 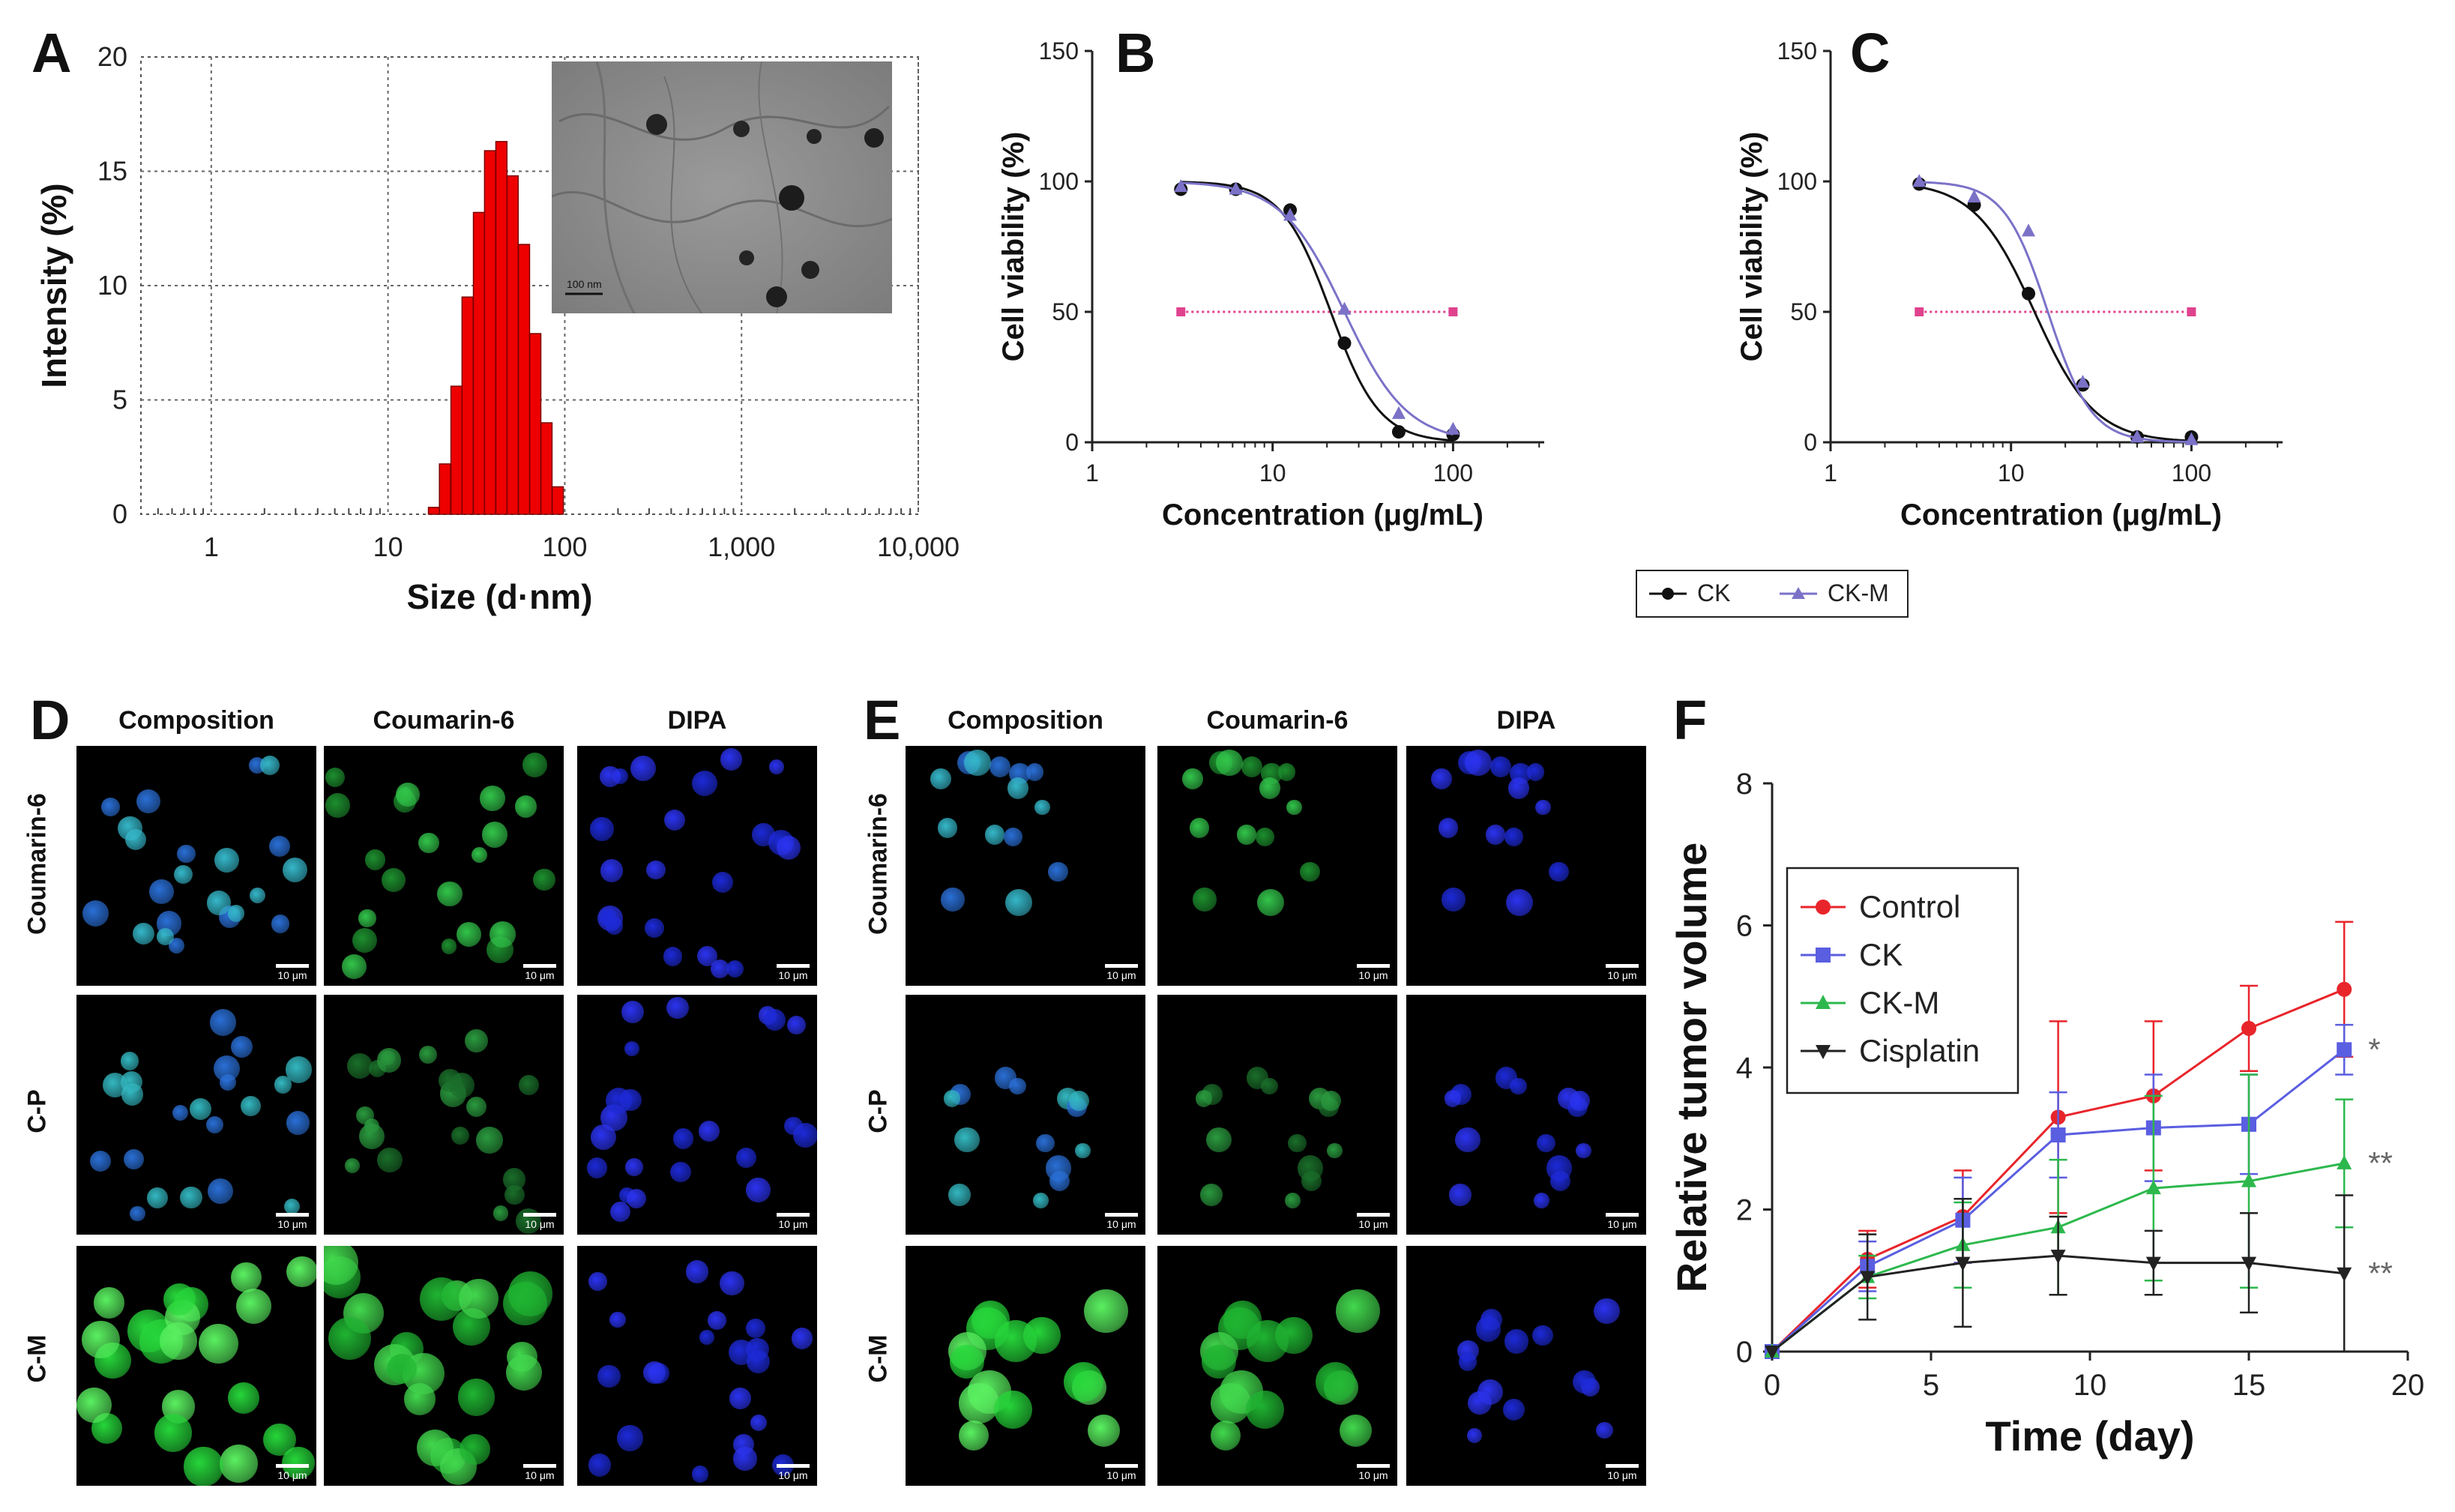 What do you see at coordinates (1744, 1068) in the screenshot?
I see `chart-f-ytick-label: 4` at bounding box center [1744, 1068].